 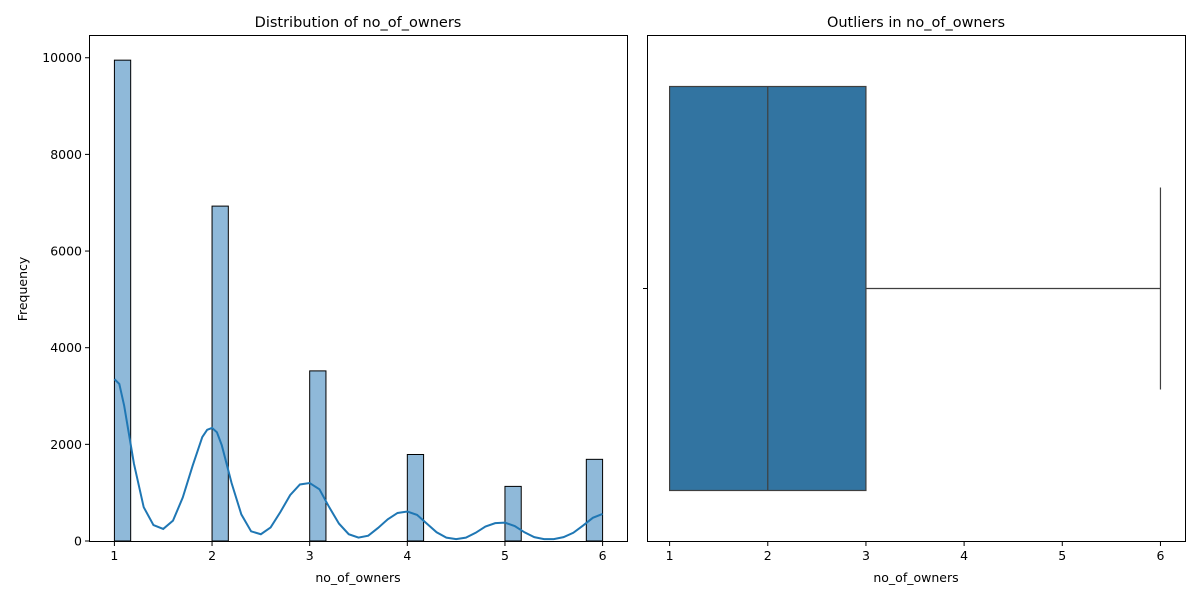 What do you see at coordinates (78, 541) in the screenshot?
I see `y-tick-label: 0` at bounding box center [78, 541].